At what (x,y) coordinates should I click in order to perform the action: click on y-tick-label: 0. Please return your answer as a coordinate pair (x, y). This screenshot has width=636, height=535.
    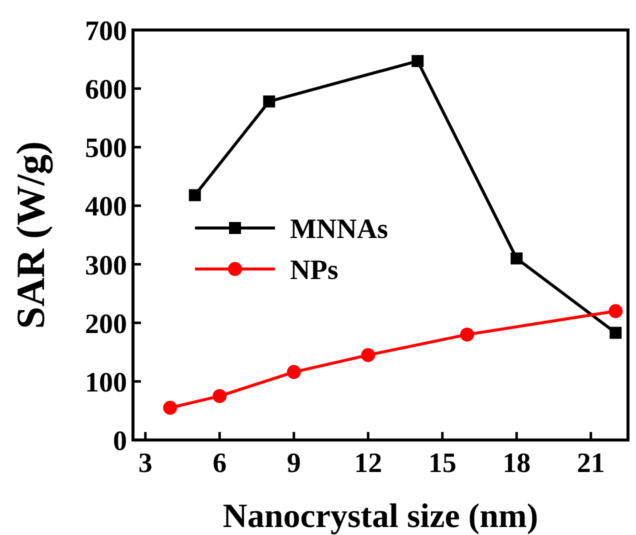
    Looking at the image, I should click on (120, 441).